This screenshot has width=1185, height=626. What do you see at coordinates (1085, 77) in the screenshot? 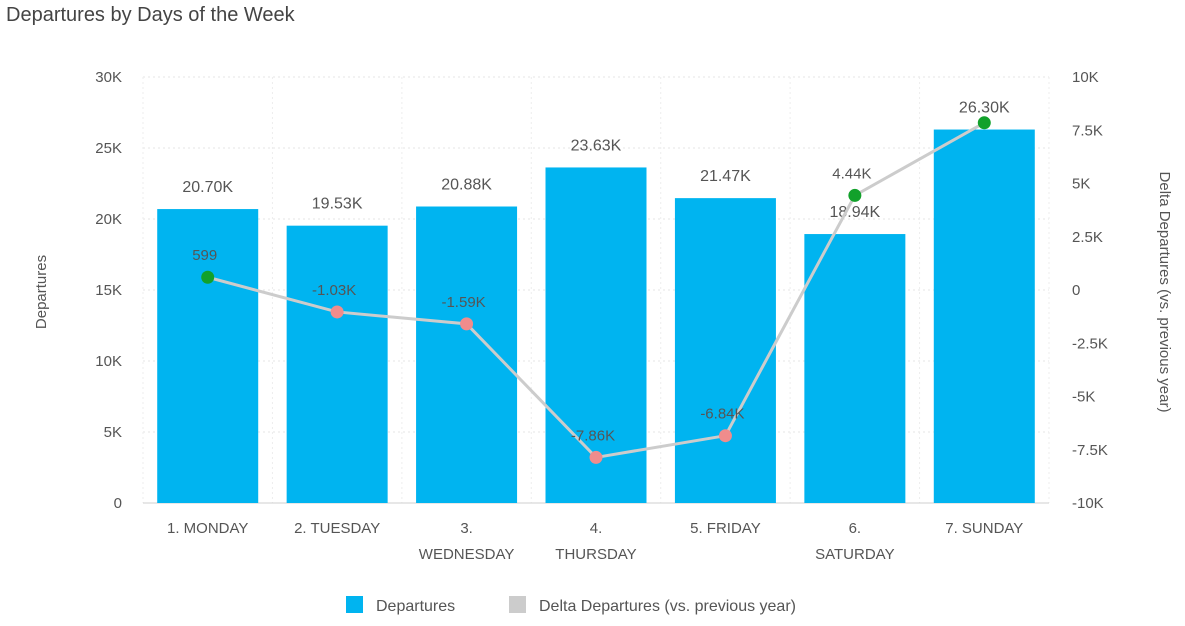
I see `y2-tick-label: 10K` at bounding box center [1085, 77].